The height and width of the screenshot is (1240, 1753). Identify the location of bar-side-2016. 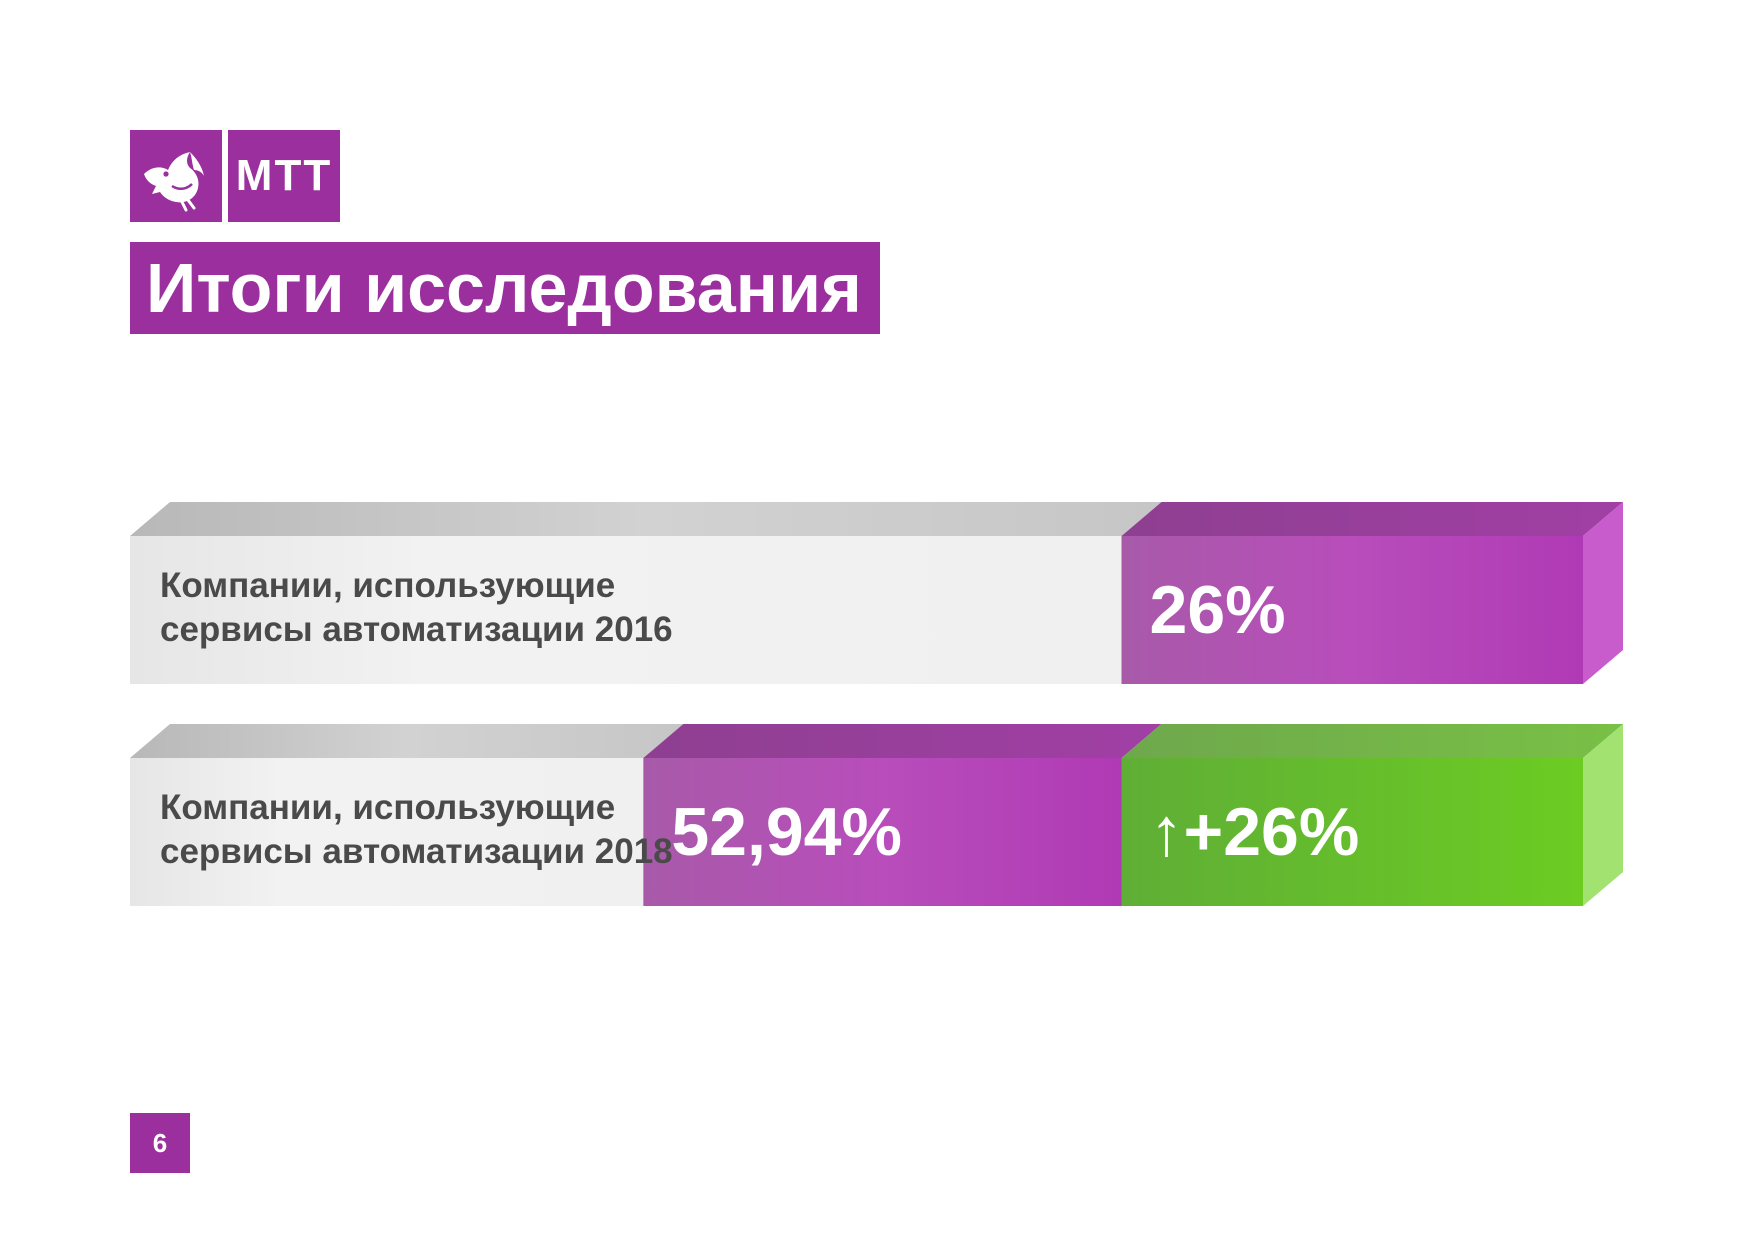
(1603, 593).